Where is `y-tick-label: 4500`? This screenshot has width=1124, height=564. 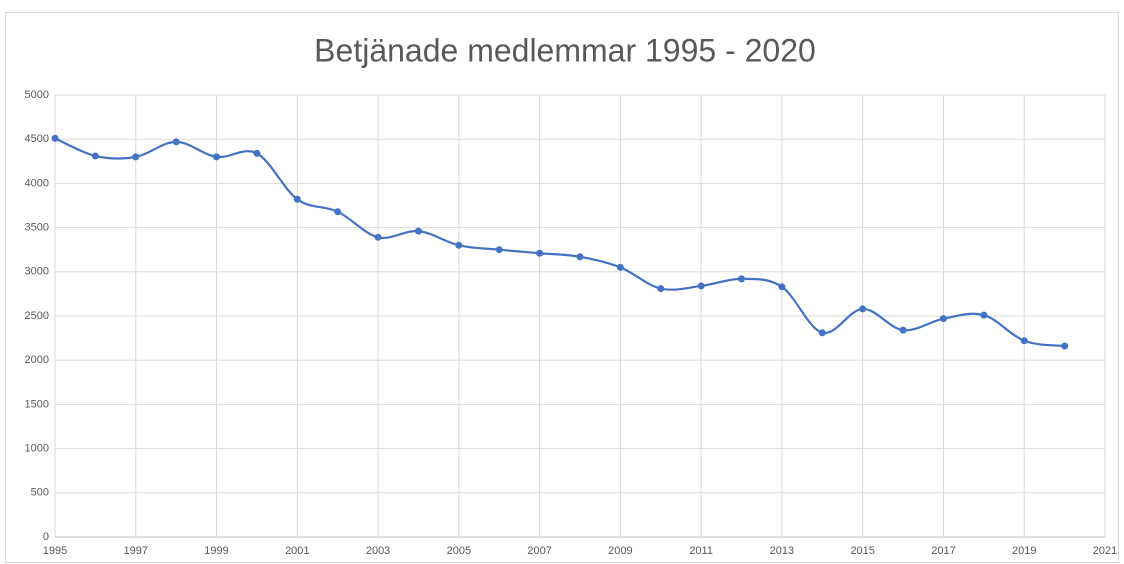 y-tick-label: 4500 is located at coordinates (37, 139).